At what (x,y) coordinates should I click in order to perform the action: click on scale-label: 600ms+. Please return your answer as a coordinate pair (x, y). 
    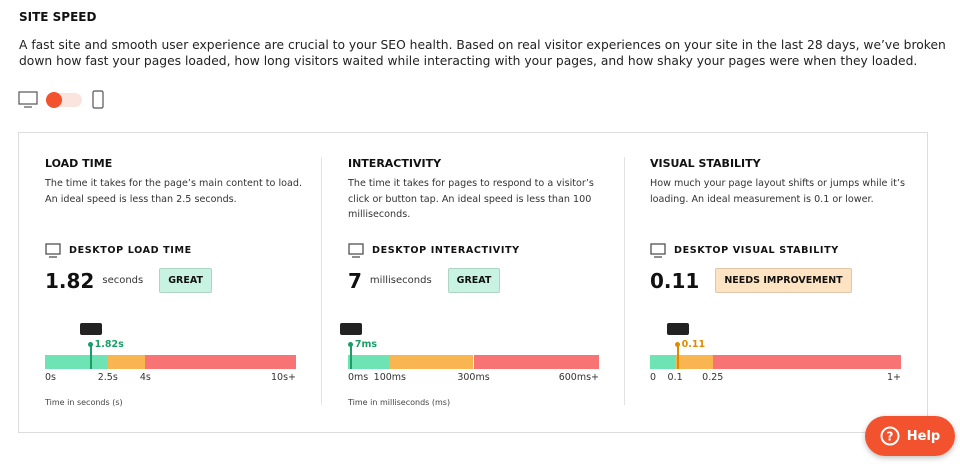
    Looking at the image, I should click on (578, 377).